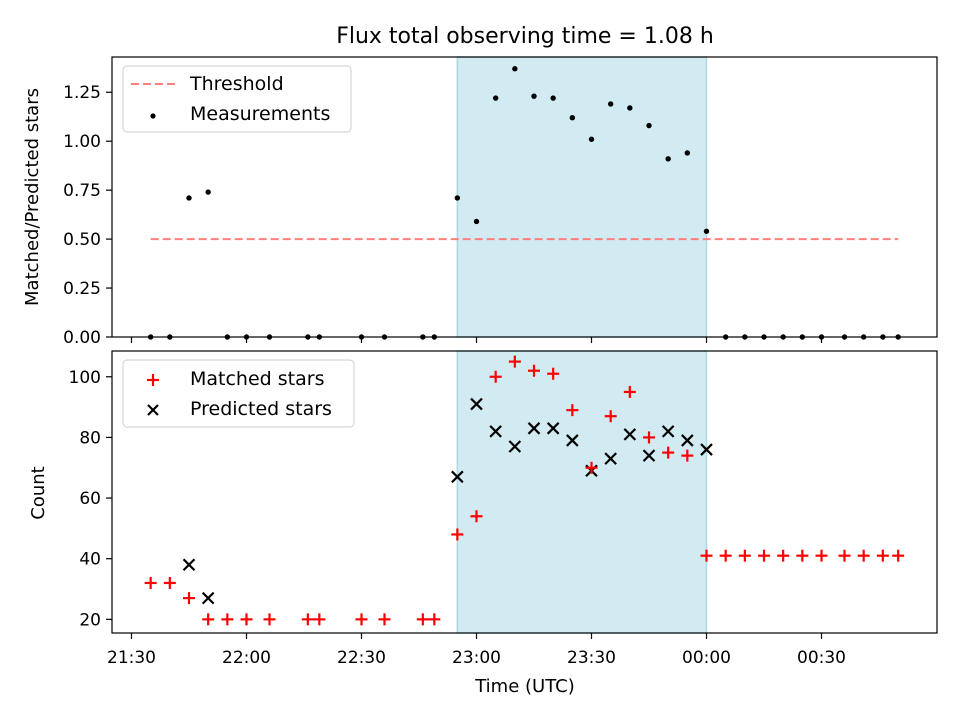 The height and width of the screenshot is (720, 960). What do you see at coordinates (238, 393) in the screenshot?
I see `bottom-legend-box` at bounding box center [238, 393].